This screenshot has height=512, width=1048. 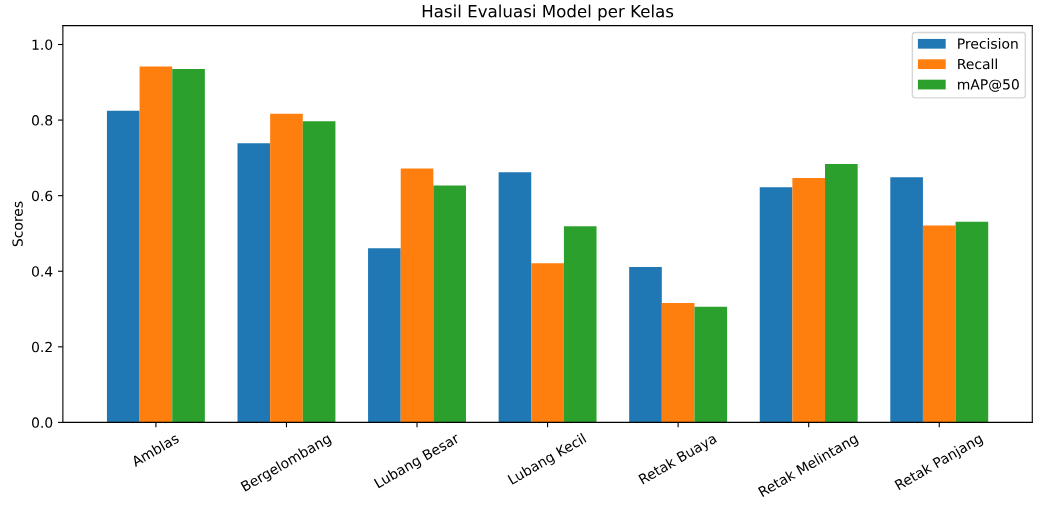 What do you see at coordinates (41, 347) in the screenshot?
I see `y-tick-label: 0.2` at bounding box center [41, 347].